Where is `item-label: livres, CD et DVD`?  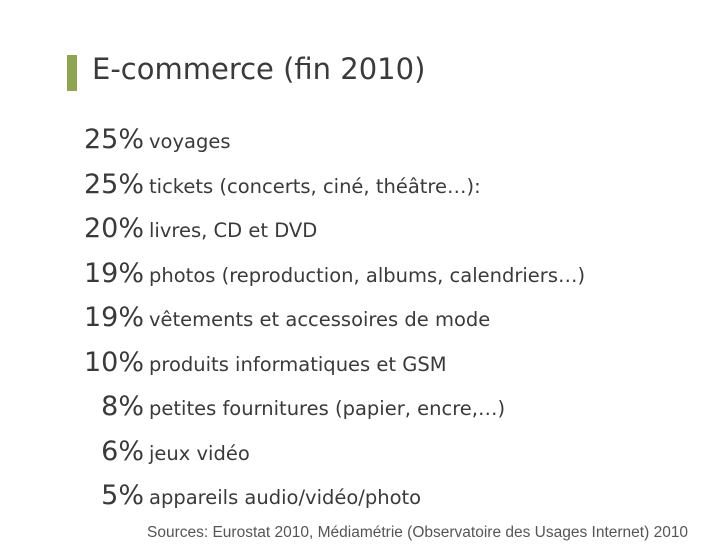 item-label: livres, CD et DVD is located at coordinates (233, 230).